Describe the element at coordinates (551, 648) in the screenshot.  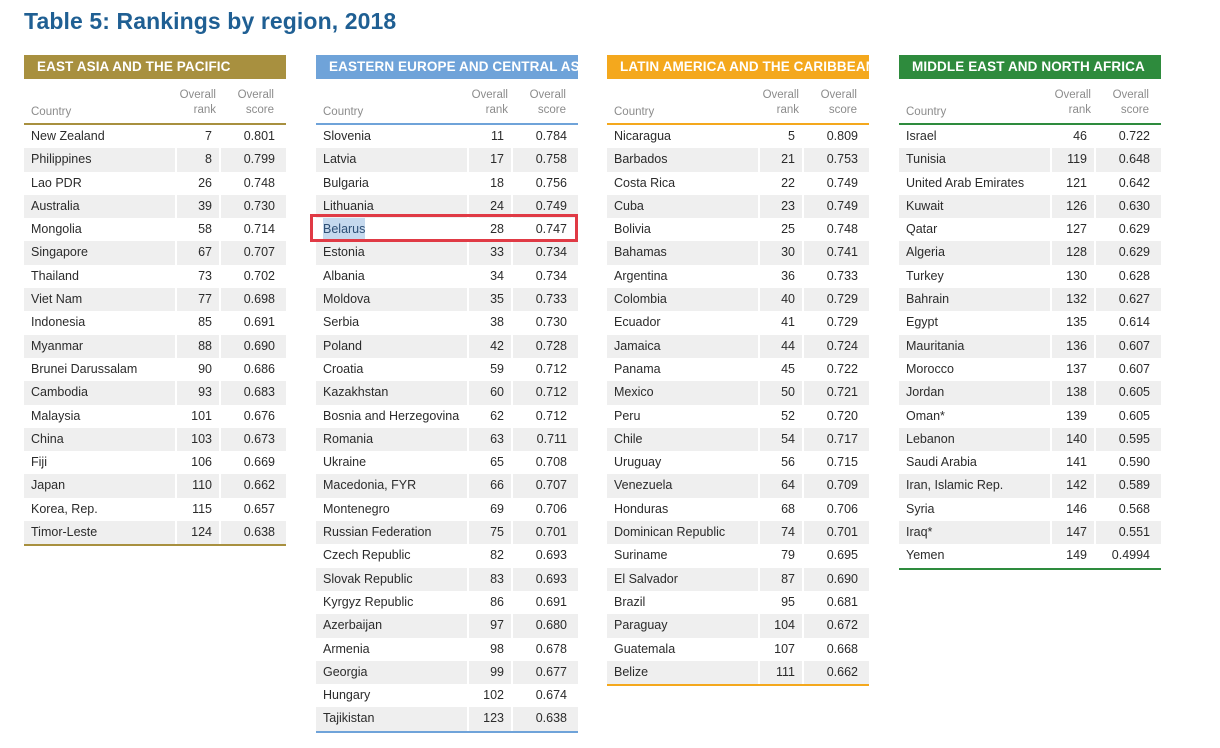
I see `overall-score: 0.678` at that location.